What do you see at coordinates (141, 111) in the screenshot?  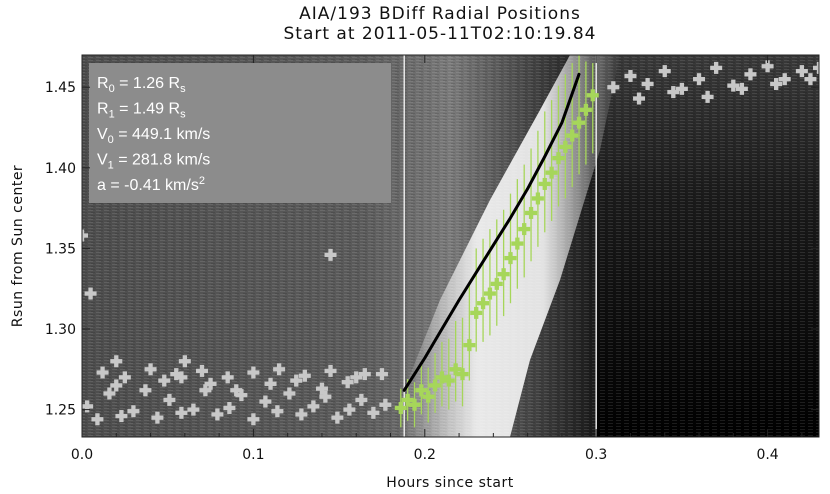 I see `fit-parameter-1: R1 = 1.49 Rs` at bounding box center [141, 111].